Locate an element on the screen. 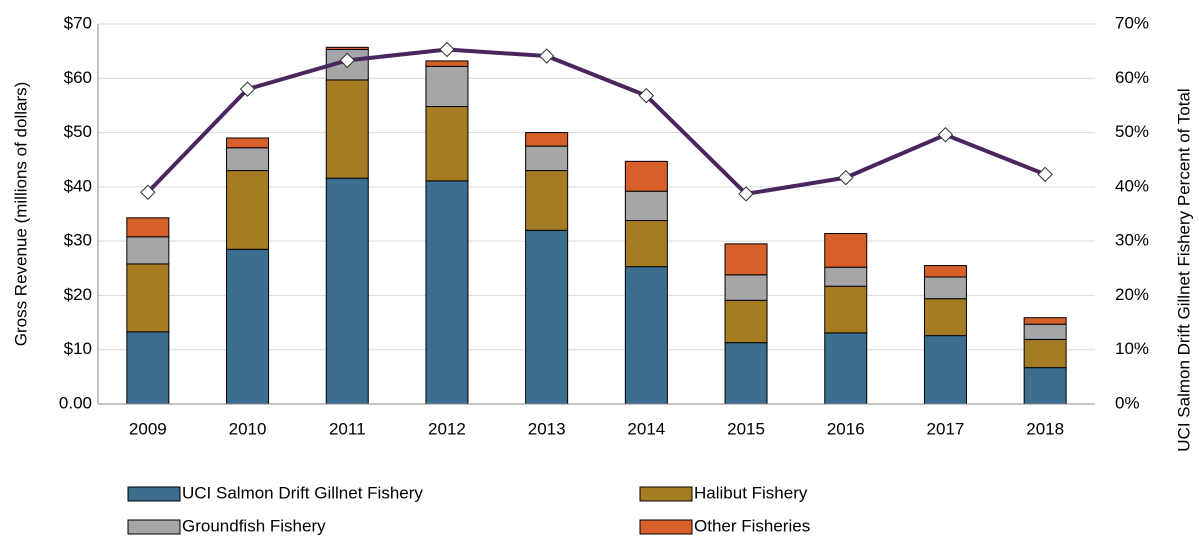  x-tick-label: 2011 is located at coordinates (347, 428).